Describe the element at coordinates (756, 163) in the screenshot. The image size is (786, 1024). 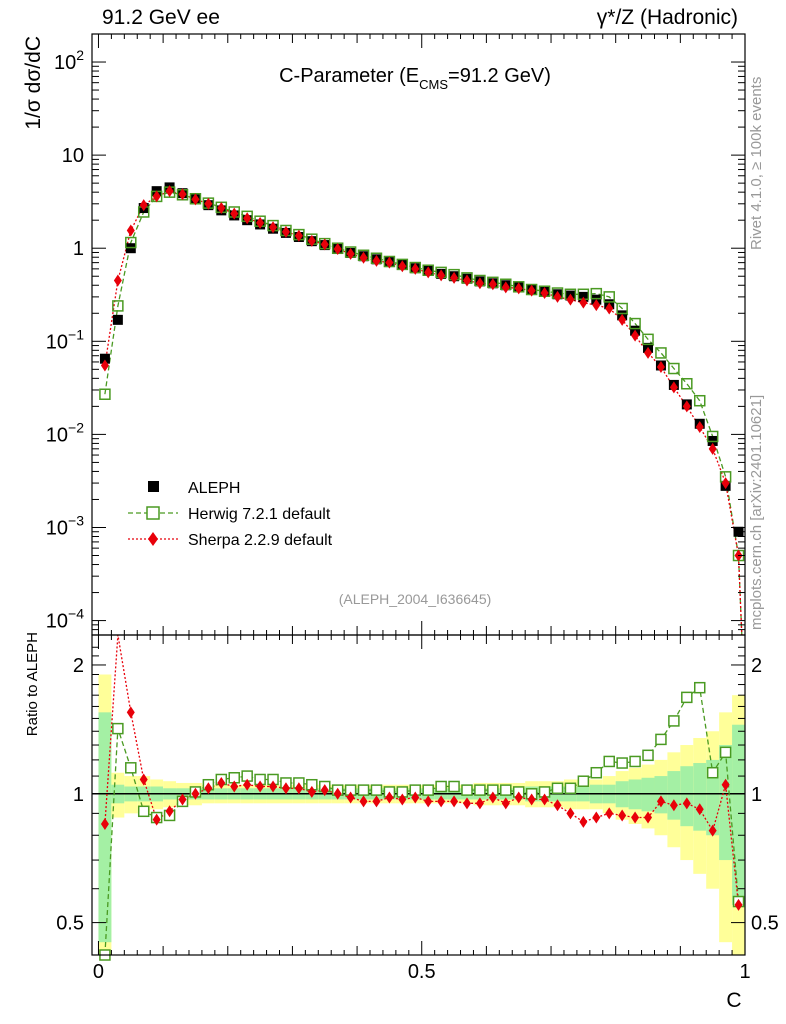
I see `rivet-version-label: Rivet 4.1.0, ≥ 100k events` at that location.